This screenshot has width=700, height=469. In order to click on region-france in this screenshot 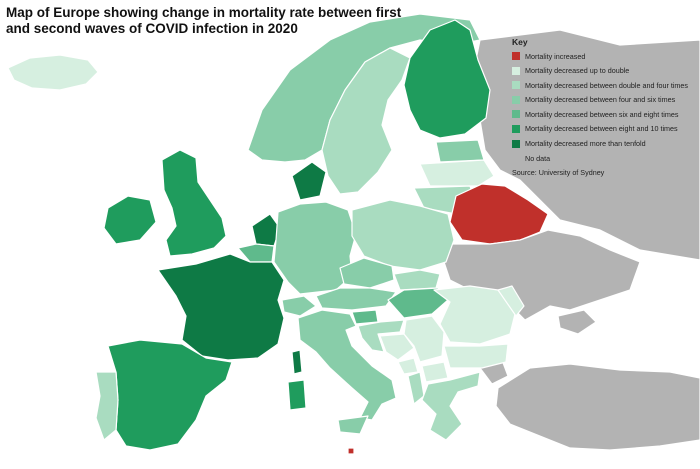, I will do `click(221, 307)`.